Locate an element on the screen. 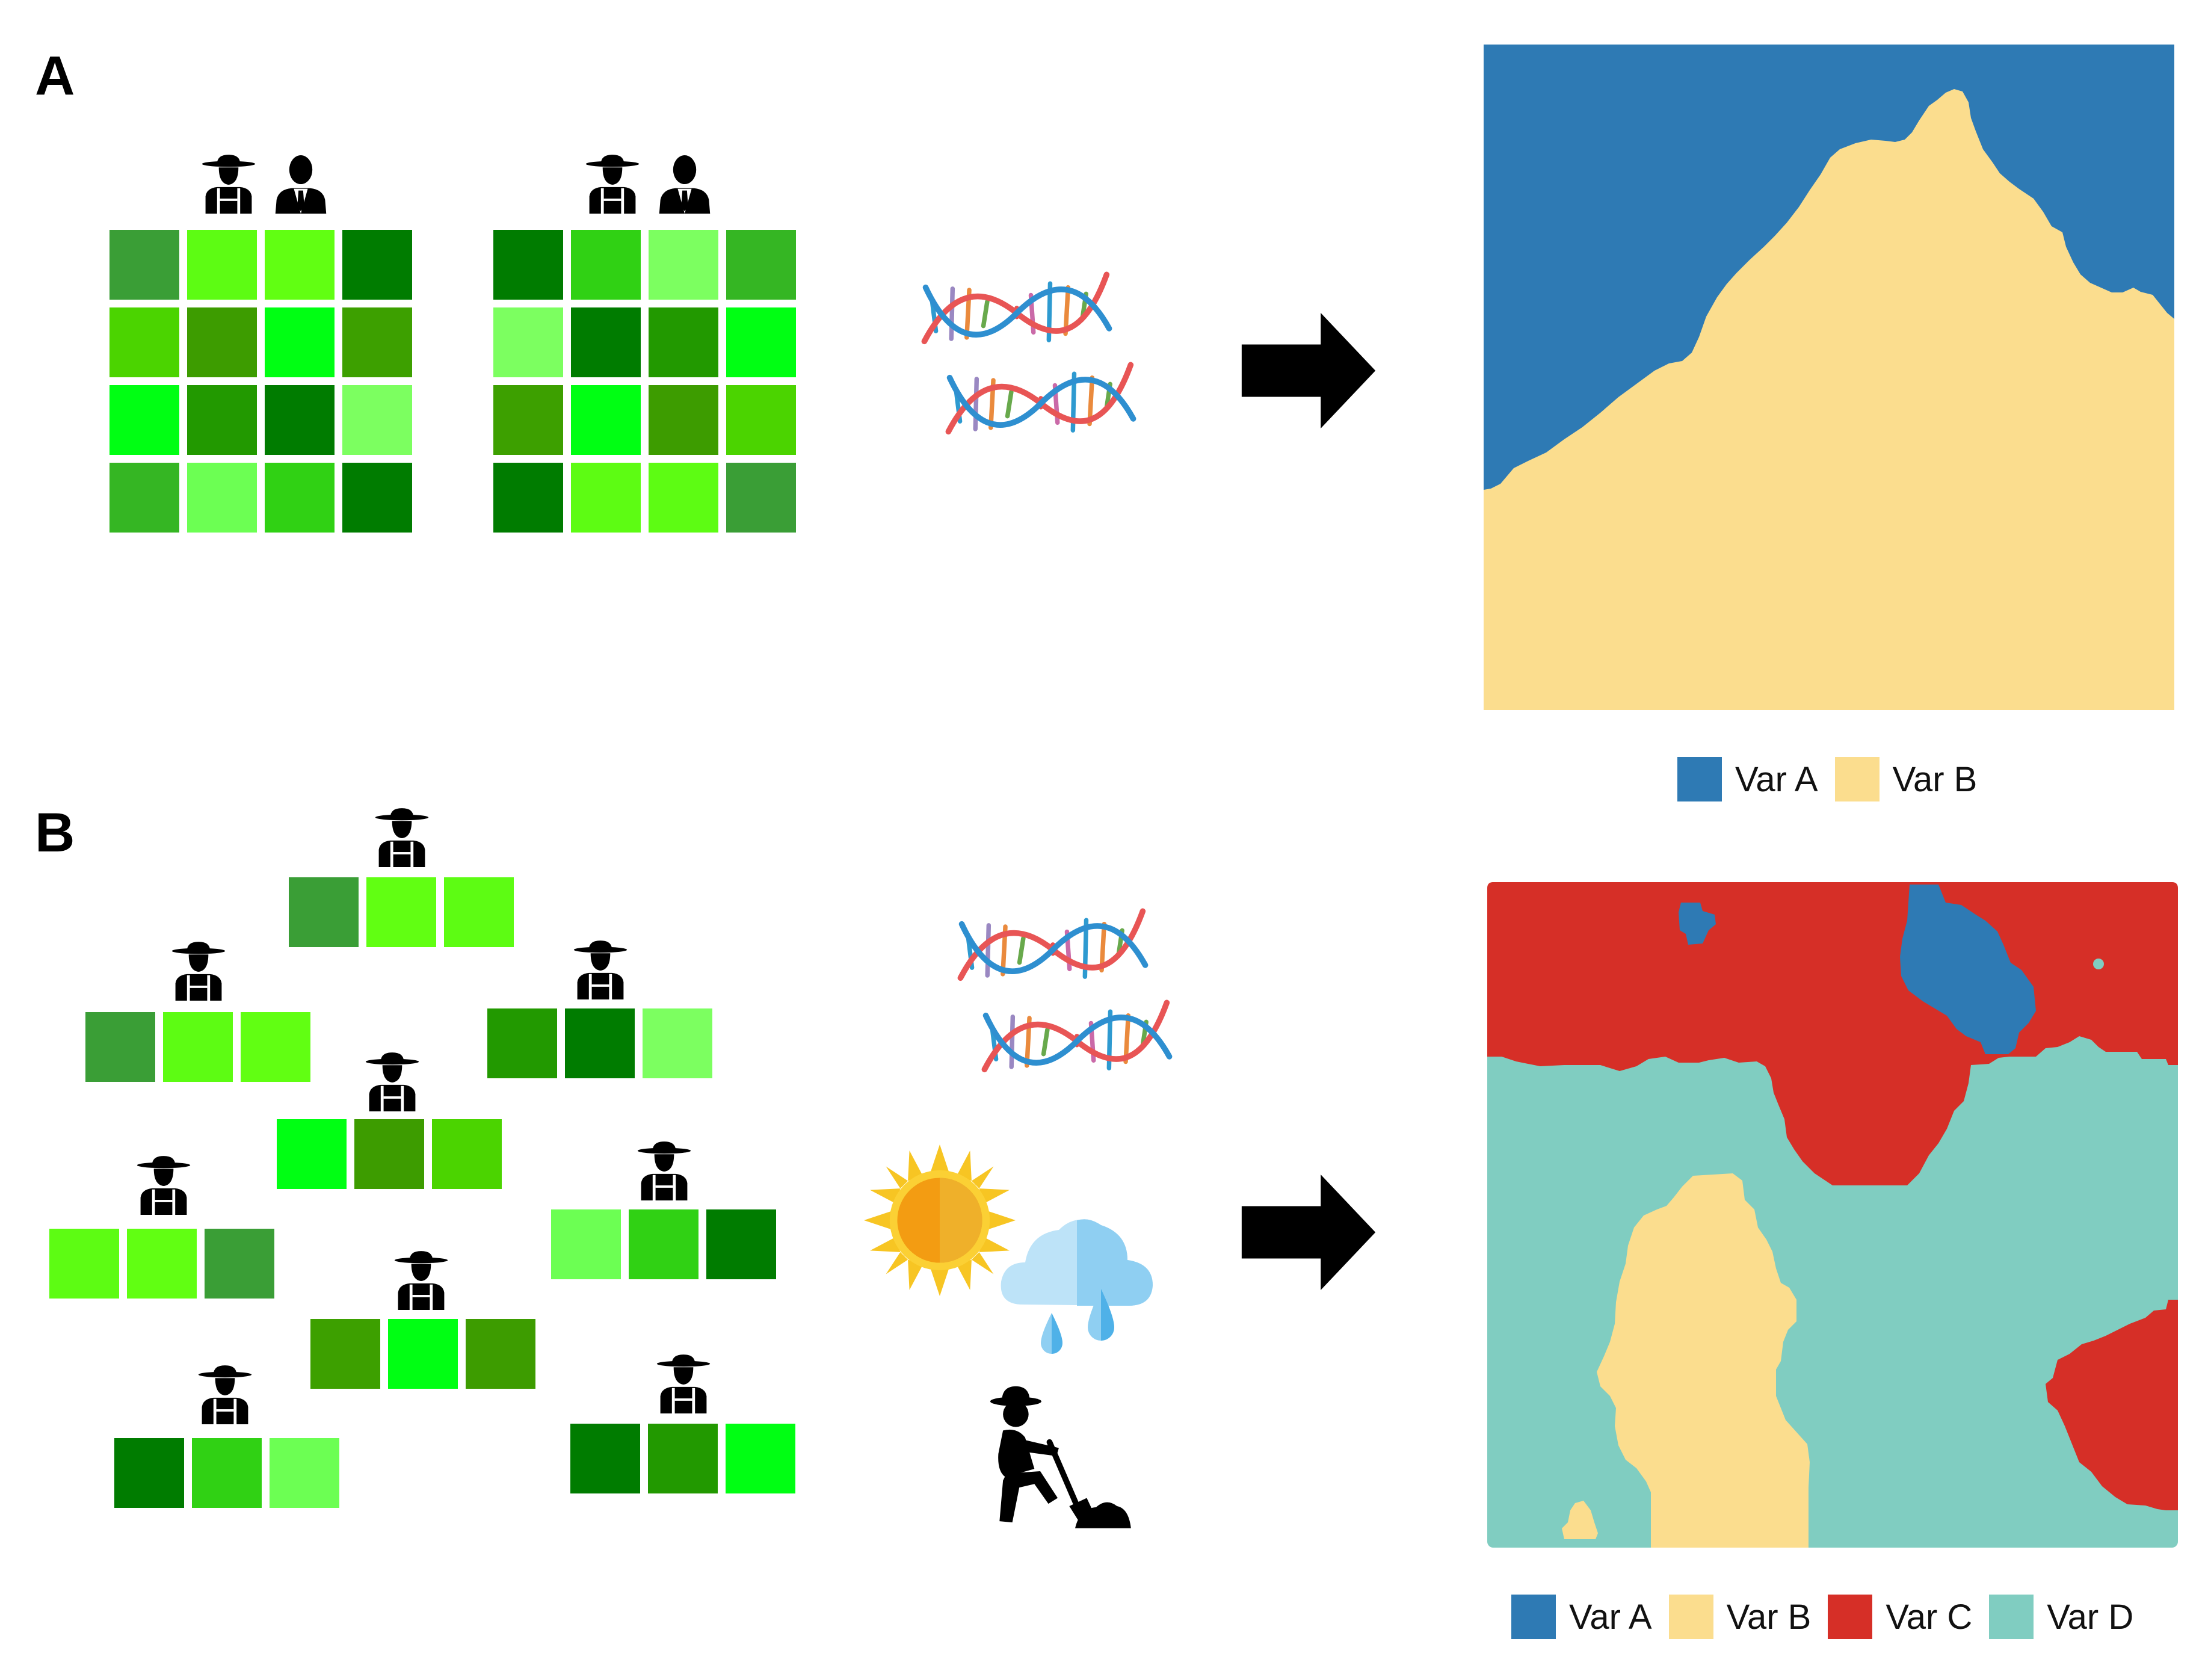  legend-item: Var D is located at coordinates (2061, 1617).